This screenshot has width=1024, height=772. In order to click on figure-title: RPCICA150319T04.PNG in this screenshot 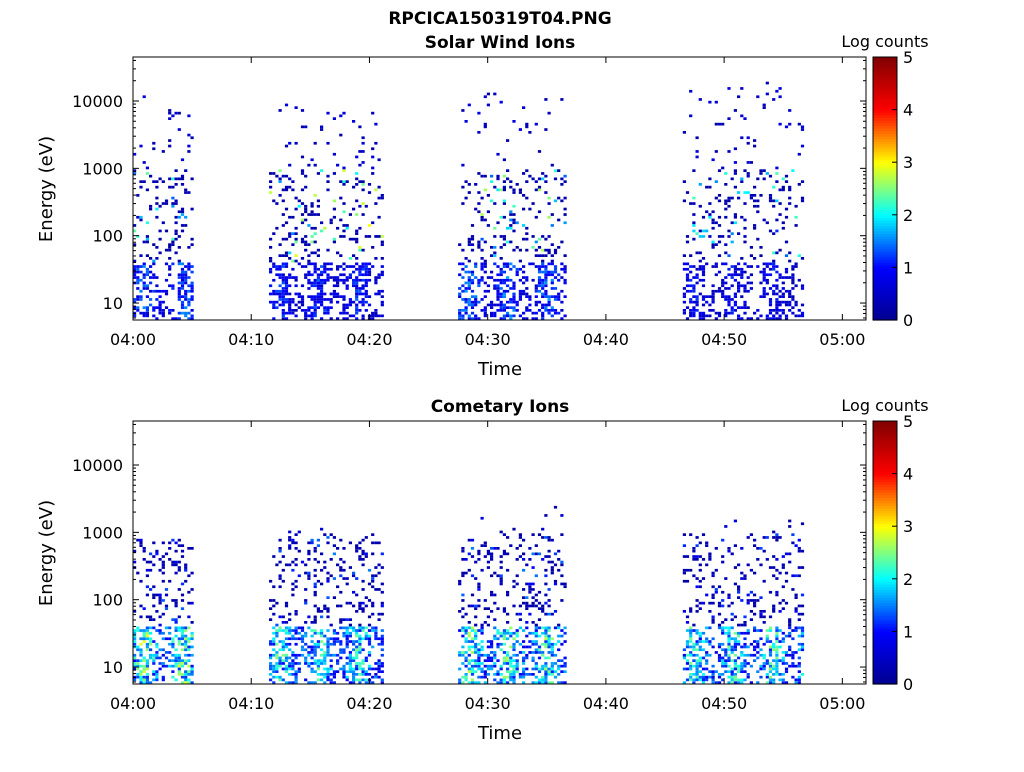, I will do `click(499, 19)`.